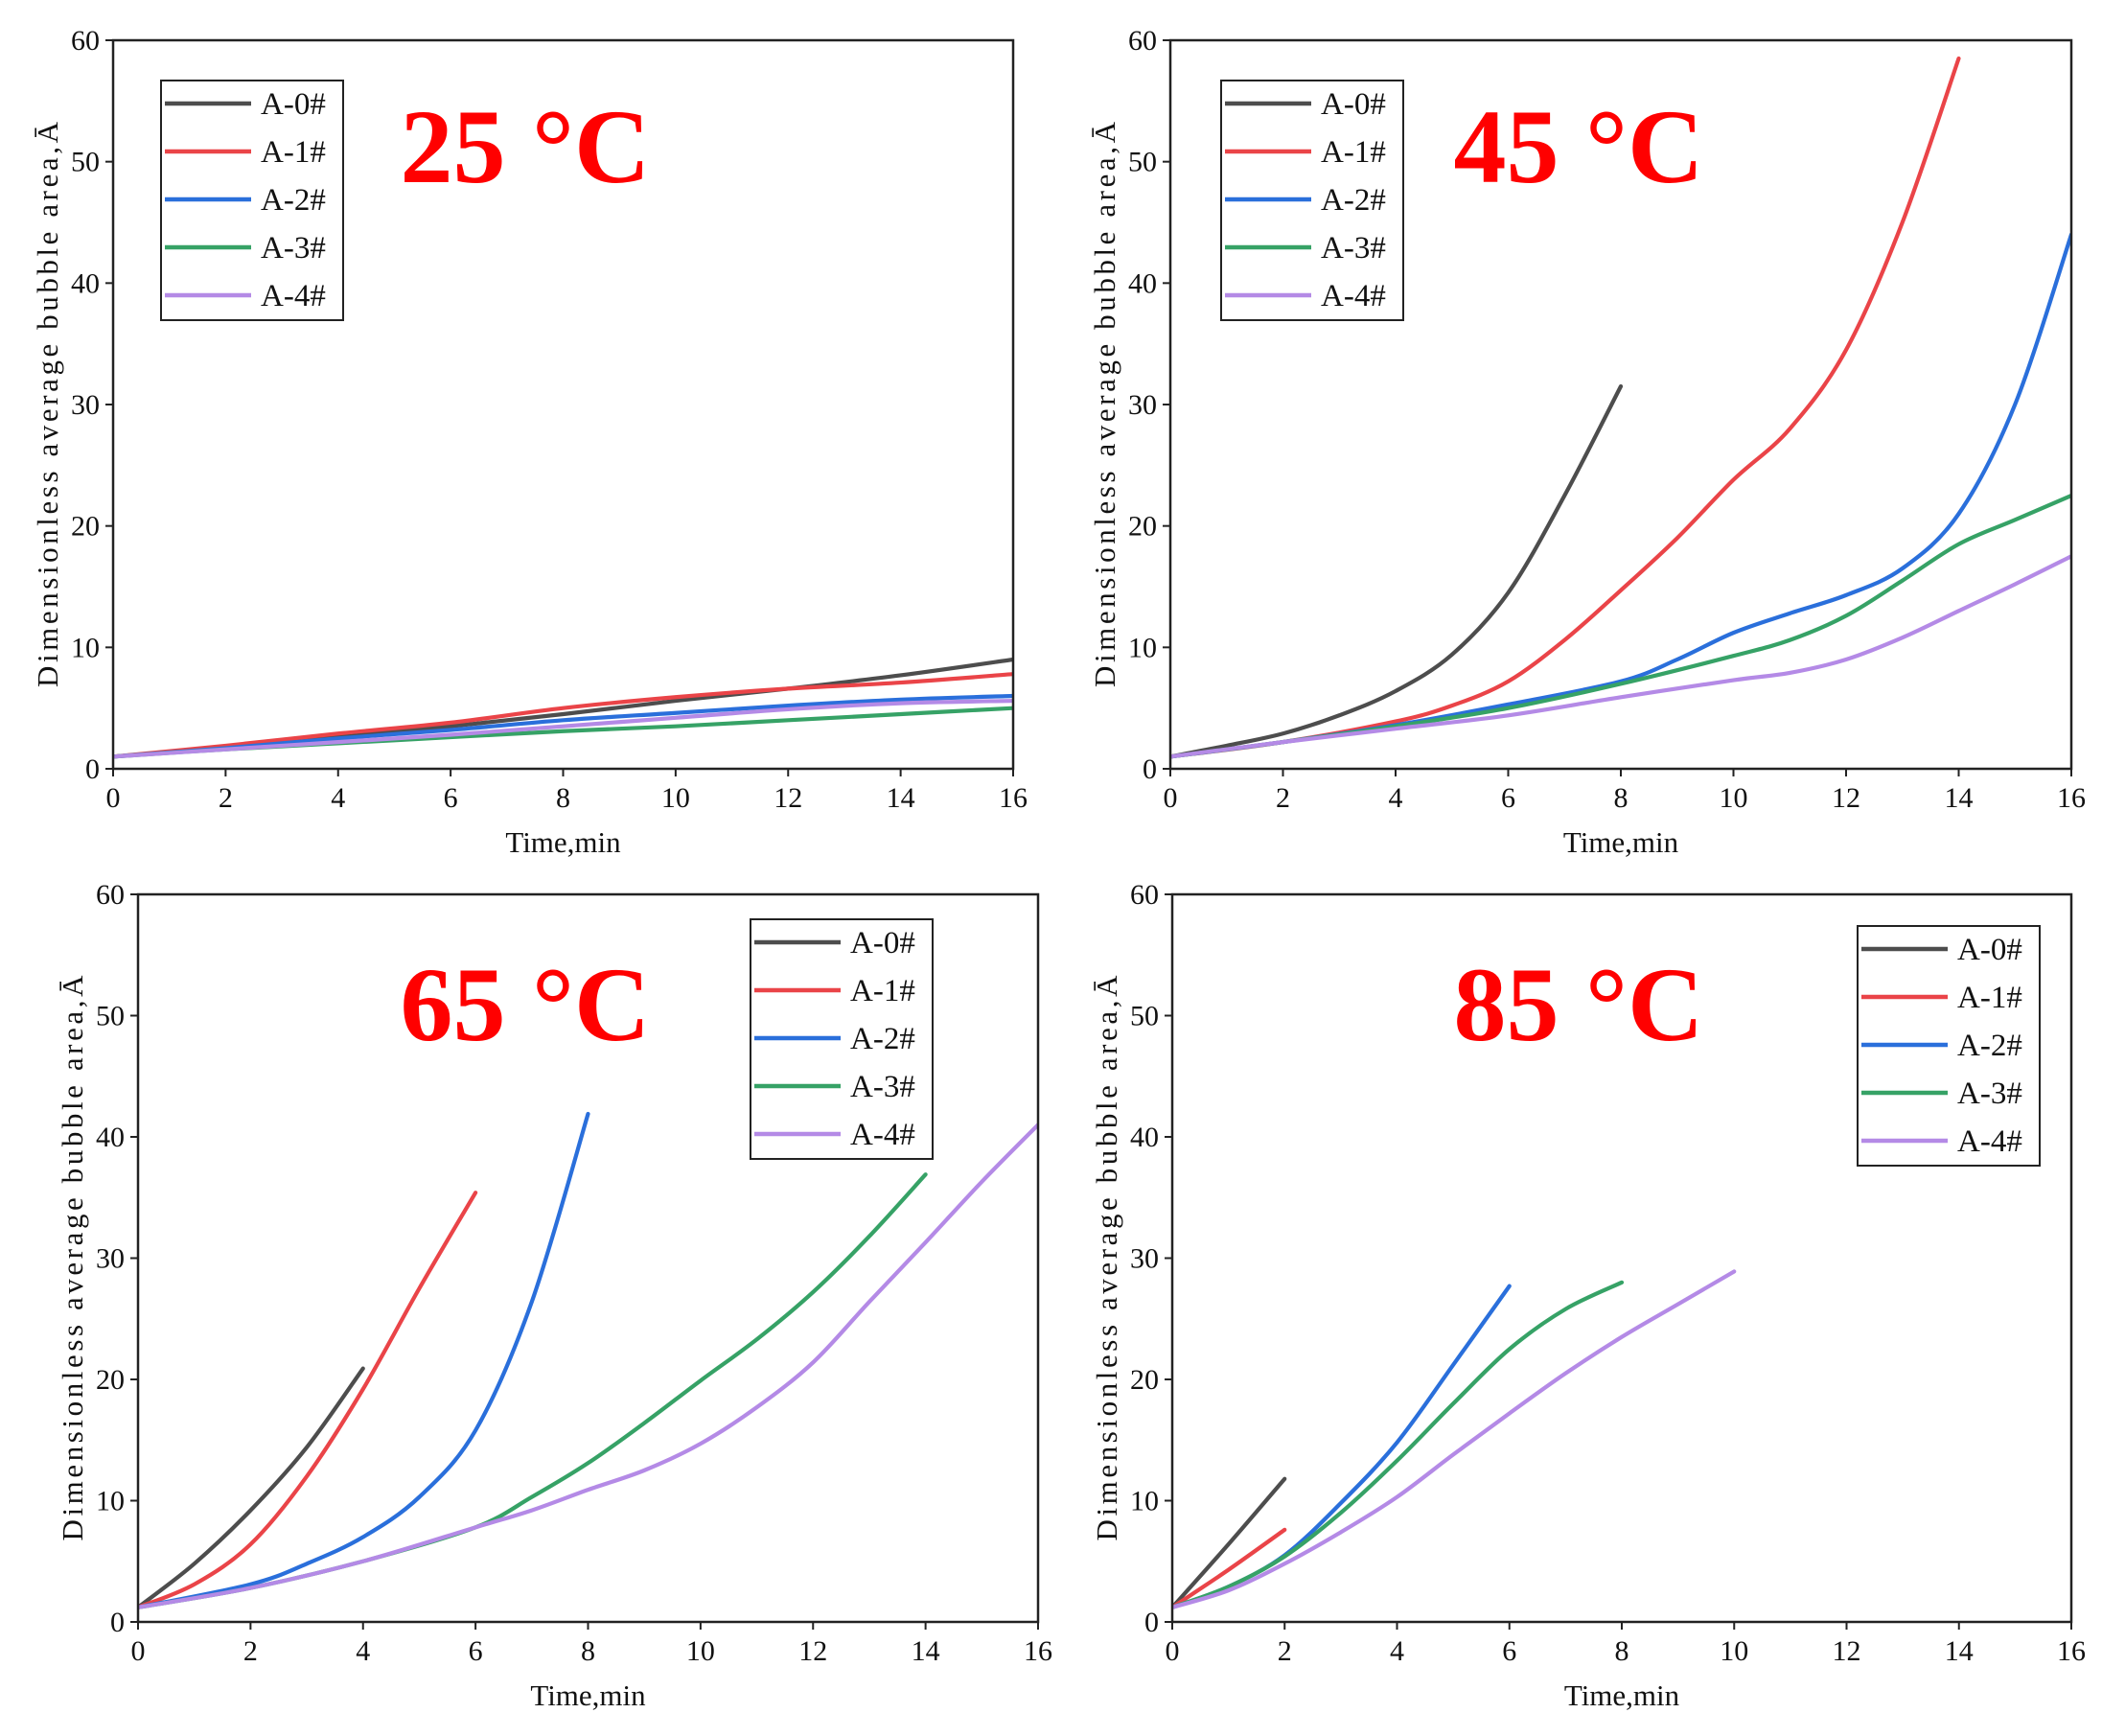  Describe the element at coordinates (1579, 146) in the screenshot. I see `panel-title: 45 °C` at that location.